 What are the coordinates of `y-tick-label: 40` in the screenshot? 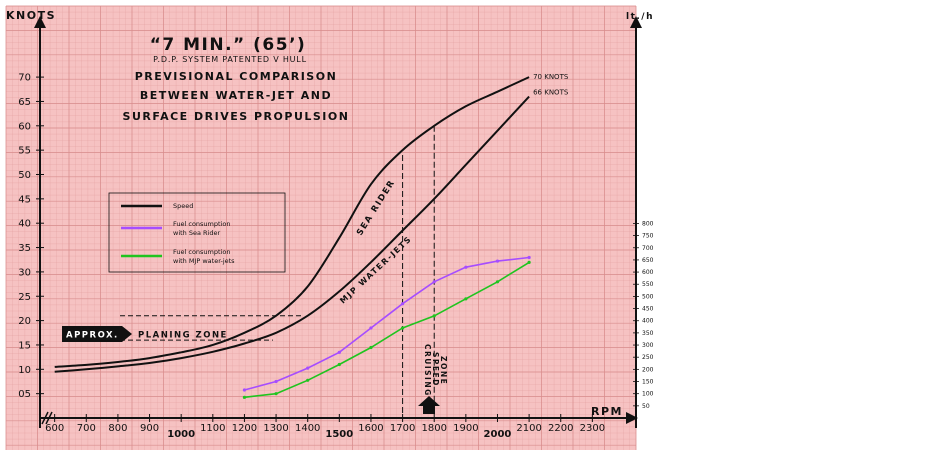 It's located at (24, 224).